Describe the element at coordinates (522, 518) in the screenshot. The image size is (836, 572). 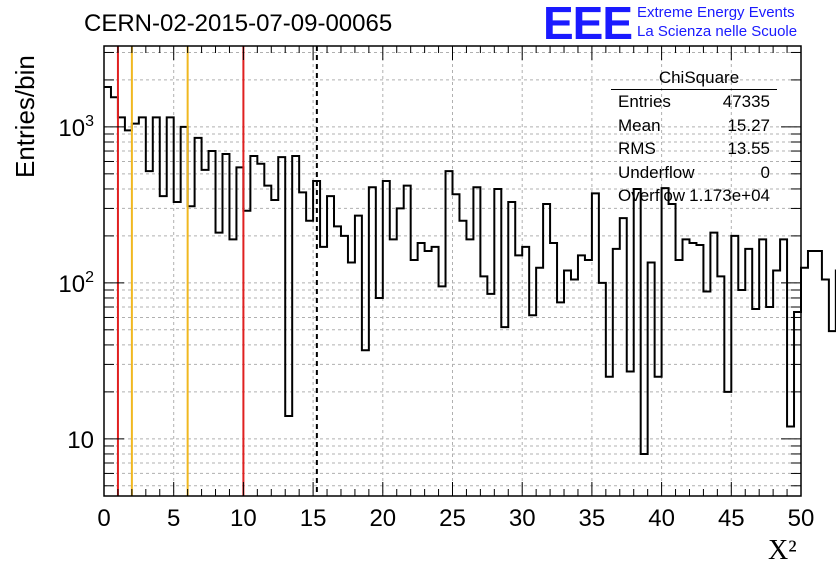
I see `x-tick-label: 30` at that location.